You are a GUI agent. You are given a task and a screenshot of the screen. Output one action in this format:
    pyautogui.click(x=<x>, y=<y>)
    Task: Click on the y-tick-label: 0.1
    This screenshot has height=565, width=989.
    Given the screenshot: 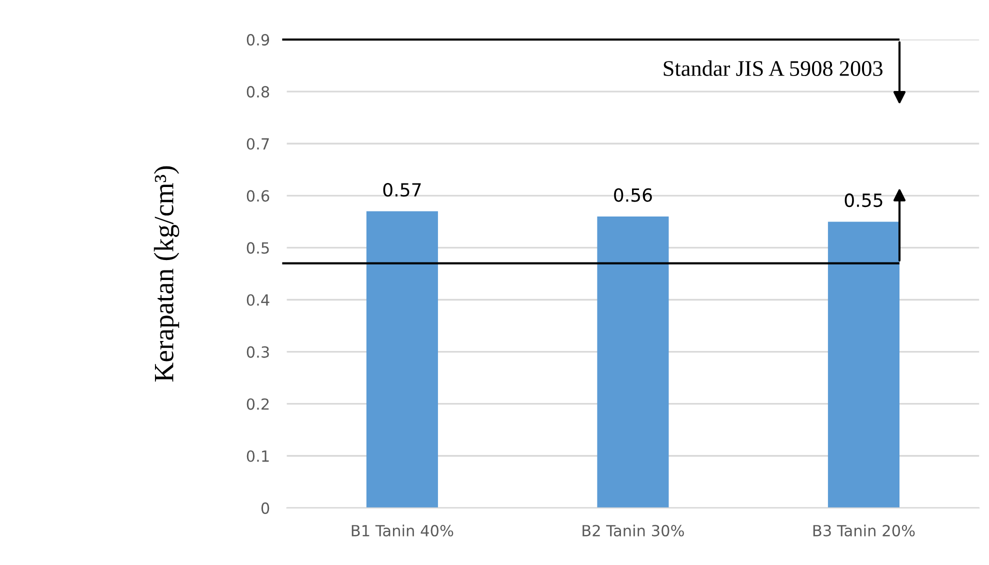 What is the action you would take?
    pyautogui.click(x=257, y=456)
    